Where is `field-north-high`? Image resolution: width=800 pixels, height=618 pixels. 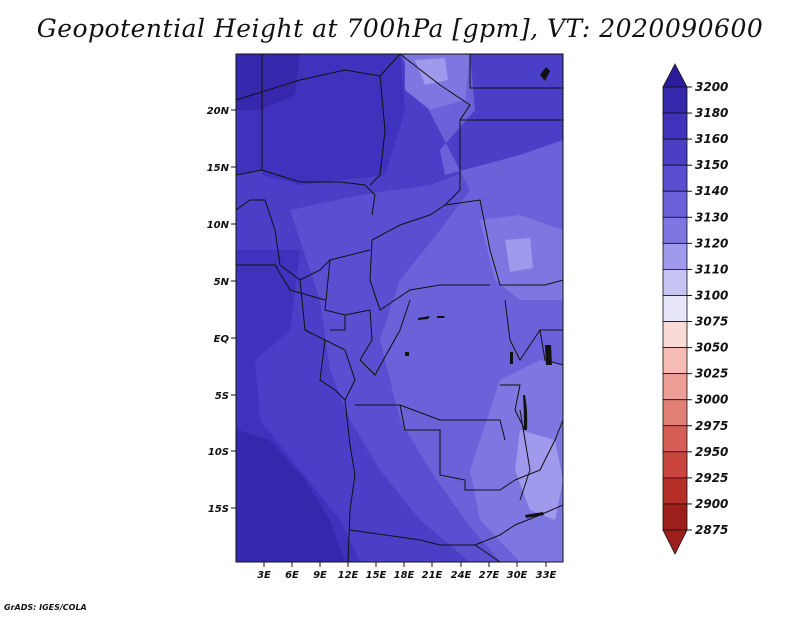 field-north-high is located at coordinates (333, 119).